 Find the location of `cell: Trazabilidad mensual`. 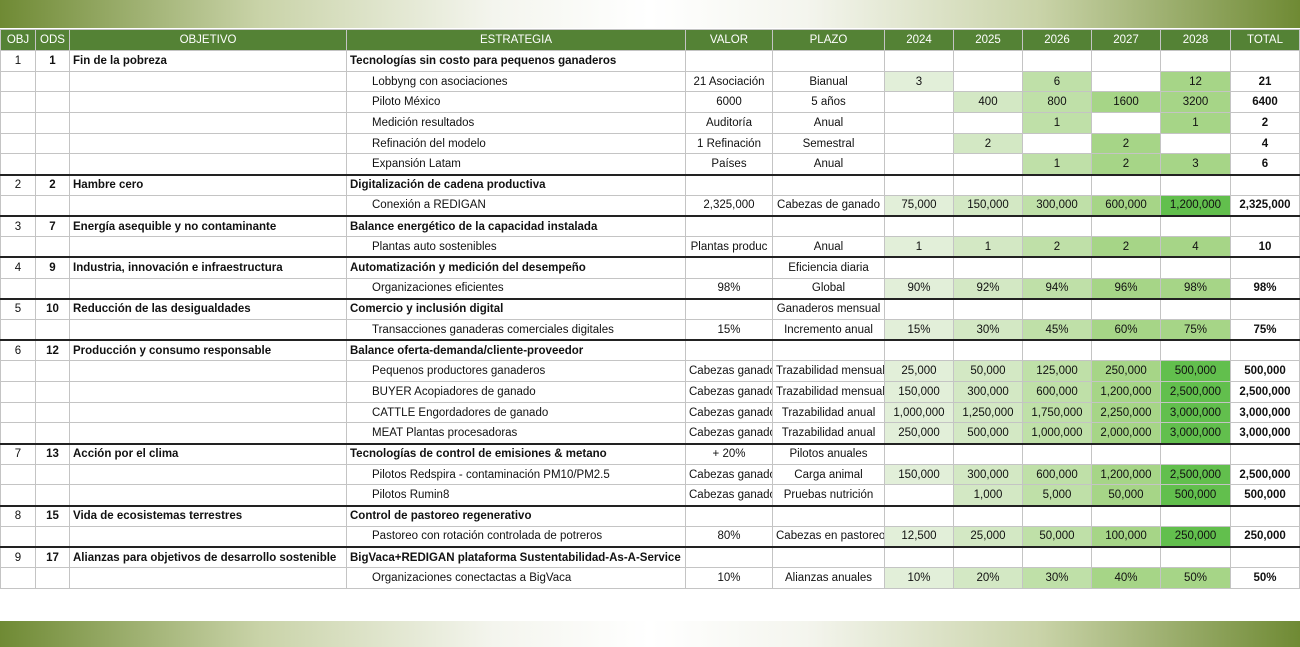

cell: Trazabilidad mensual is located at coordinates (828, 371).